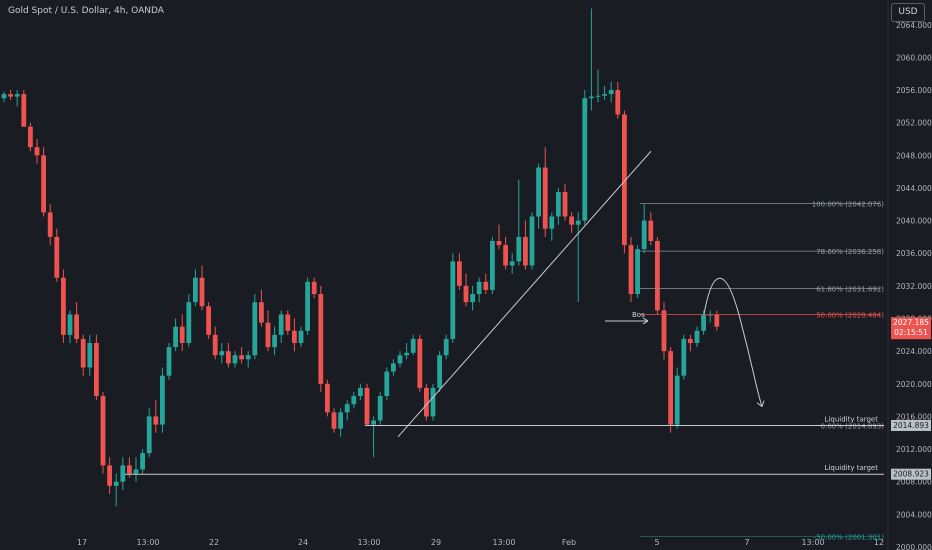 This screenshot has width=932, height=550. I want to click on price-tick-label: 2012.000, so click(914, 449).